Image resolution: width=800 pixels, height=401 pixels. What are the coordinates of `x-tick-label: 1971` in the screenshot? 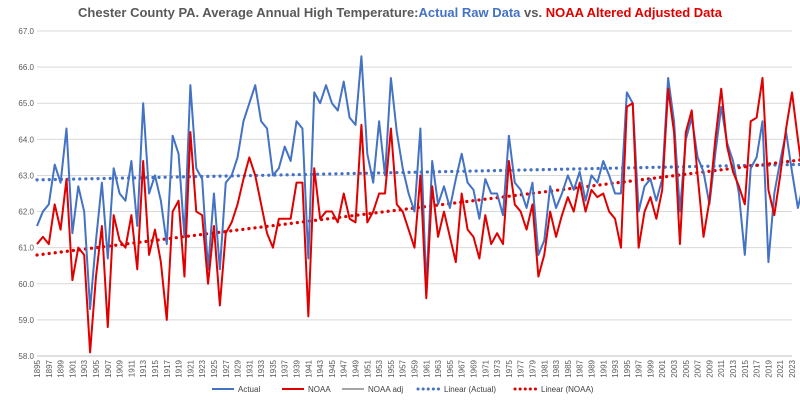 It's located at (485, 368).